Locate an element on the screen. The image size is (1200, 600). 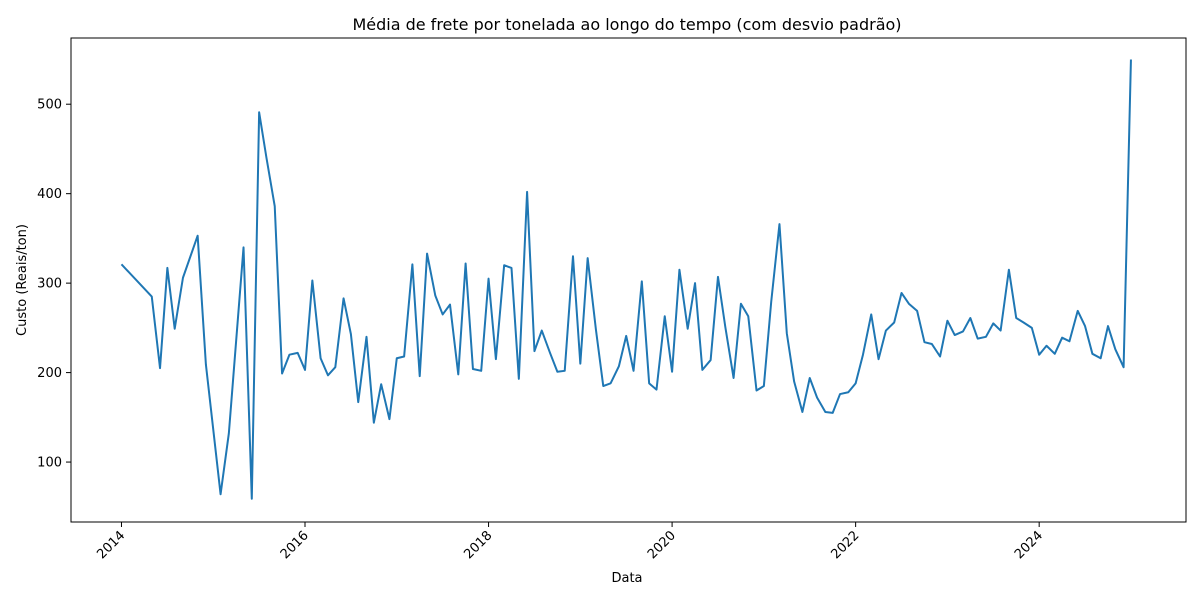
y-tick-label: 500 is located at coordinates (49, 105).